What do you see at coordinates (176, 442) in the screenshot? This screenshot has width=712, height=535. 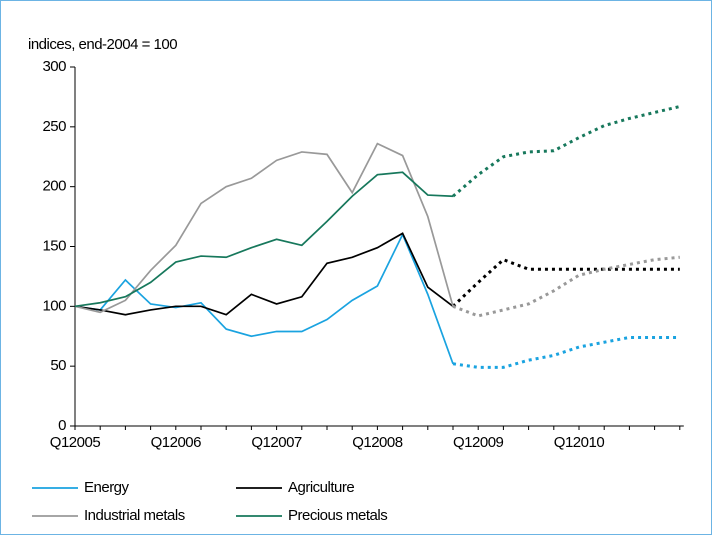 I see `x-tick-label: Q12006` at bounding box center [176, 442].